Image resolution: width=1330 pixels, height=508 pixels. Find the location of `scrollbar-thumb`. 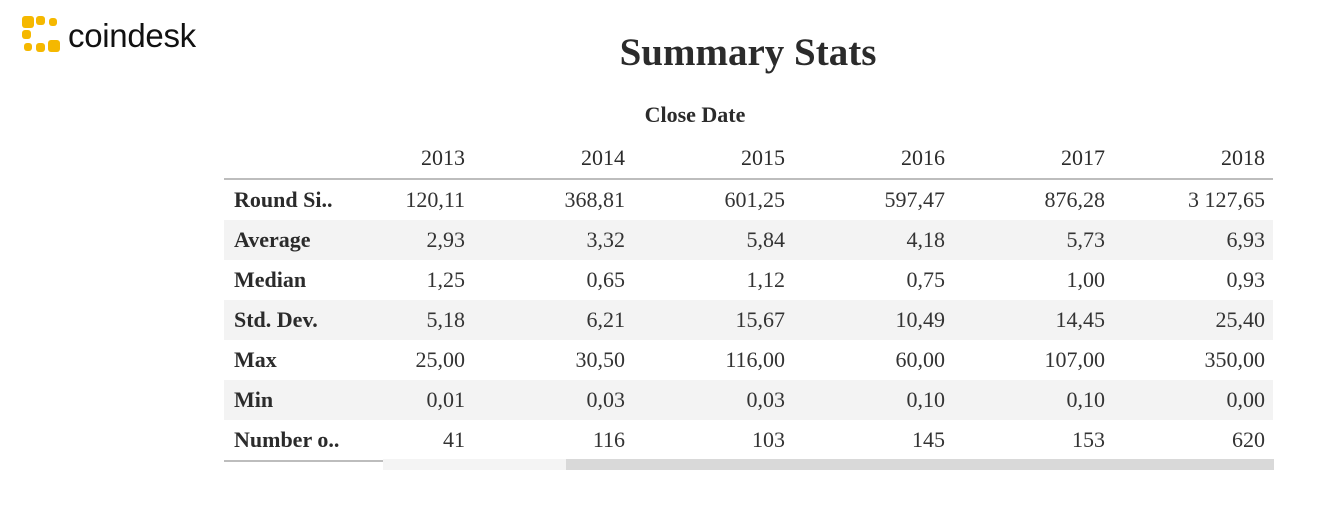

scrollbar-thumb is located at coordinates (920, 464).